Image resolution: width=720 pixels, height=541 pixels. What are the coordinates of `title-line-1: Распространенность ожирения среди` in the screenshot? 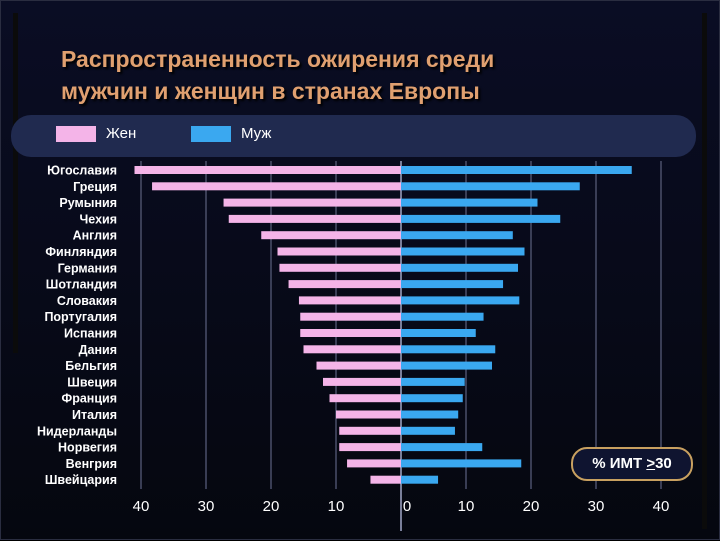 It's located at (278, 59).